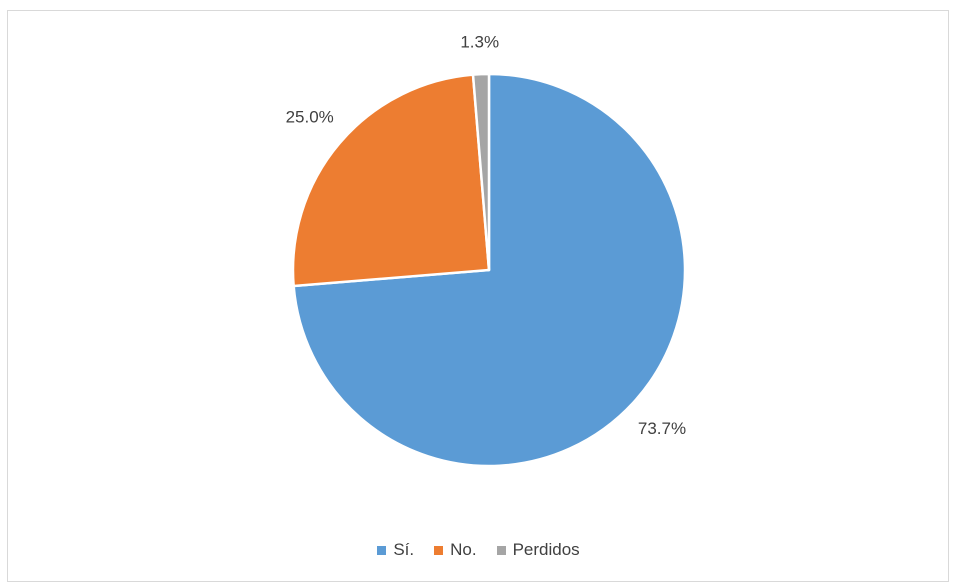  Describe the element at coordinates (546, 549) in the screenshot. I see `legend-label-perdidos: Perdidos` at that location.